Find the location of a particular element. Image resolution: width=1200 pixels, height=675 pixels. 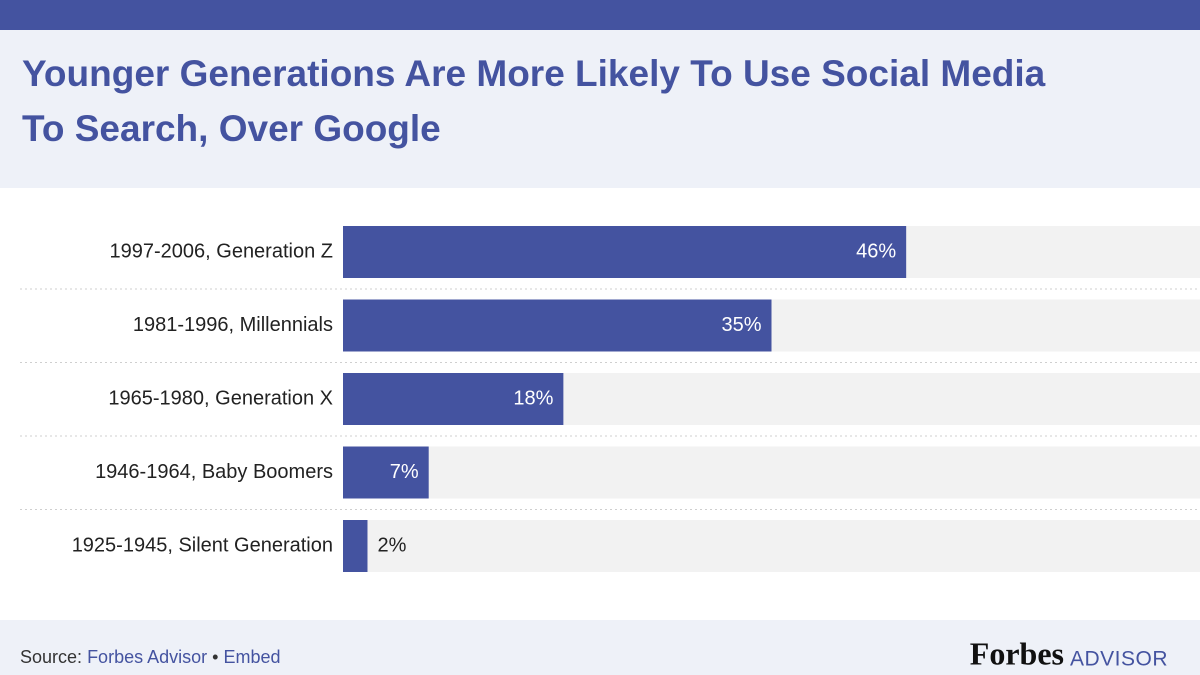

logo-suffix: ADVISOR is located at coordinates (1119, 659).